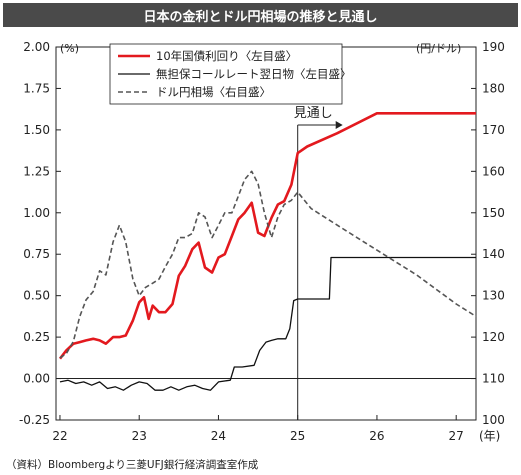 The image size is (521, 475). Describe the element at coordinates (213, 92) in the screenshot. I see `legend-label-3: ドル円相場〈右目盛〉` at that location.